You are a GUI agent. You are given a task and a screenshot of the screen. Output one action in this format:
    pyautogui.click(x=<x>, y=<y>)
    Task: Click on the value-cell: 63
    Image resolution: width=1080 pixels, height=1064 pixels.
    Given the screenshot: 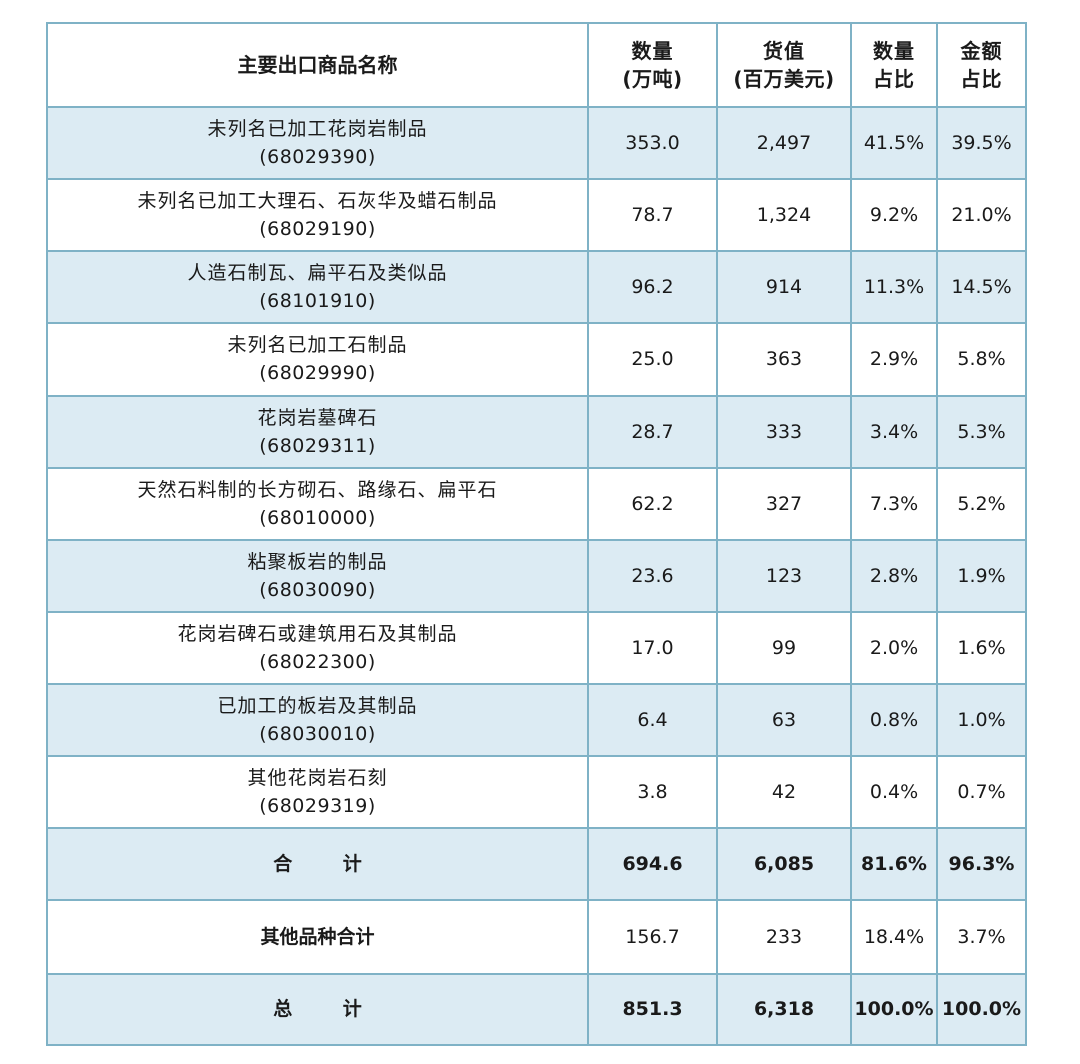 What is the action you would take?
    pyautogui.click(x=784, y=720)
    